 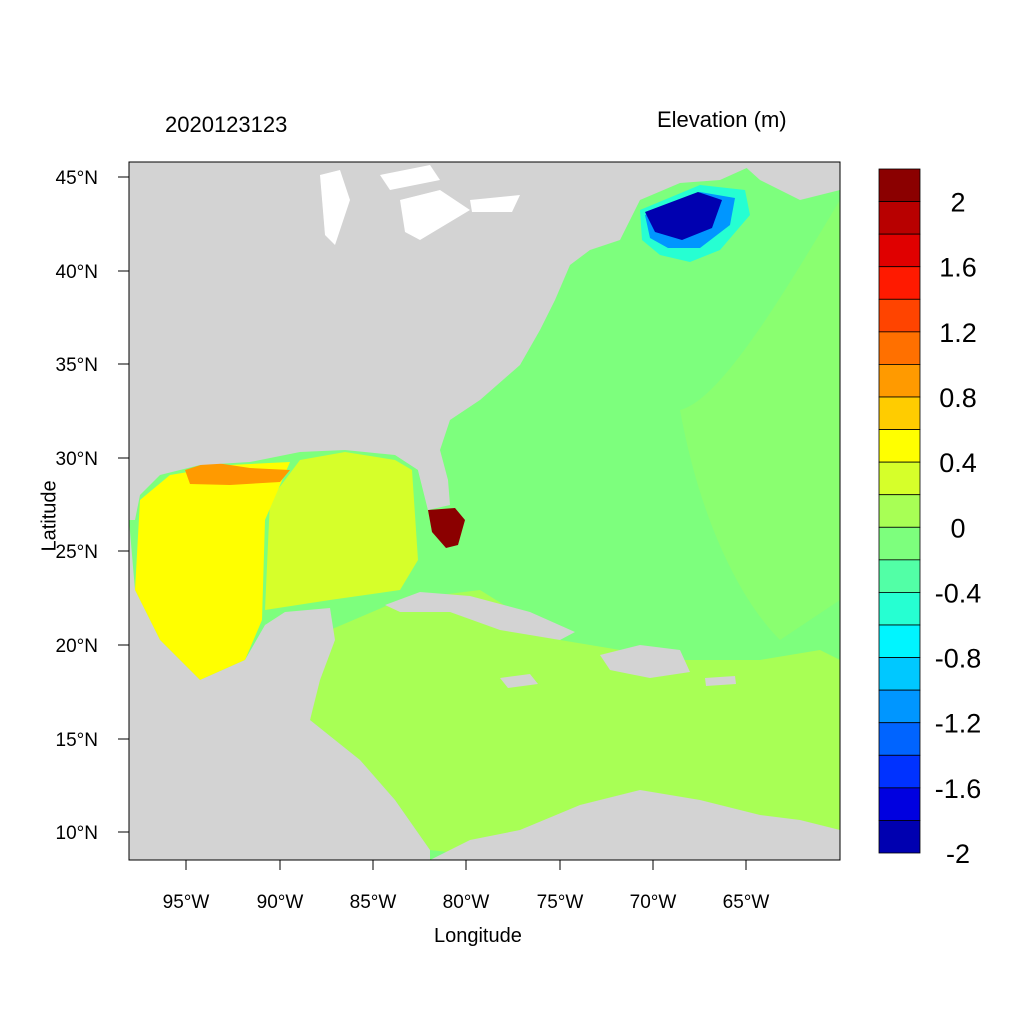 I want to click on lake-ontario, so click(x=495, y=203).